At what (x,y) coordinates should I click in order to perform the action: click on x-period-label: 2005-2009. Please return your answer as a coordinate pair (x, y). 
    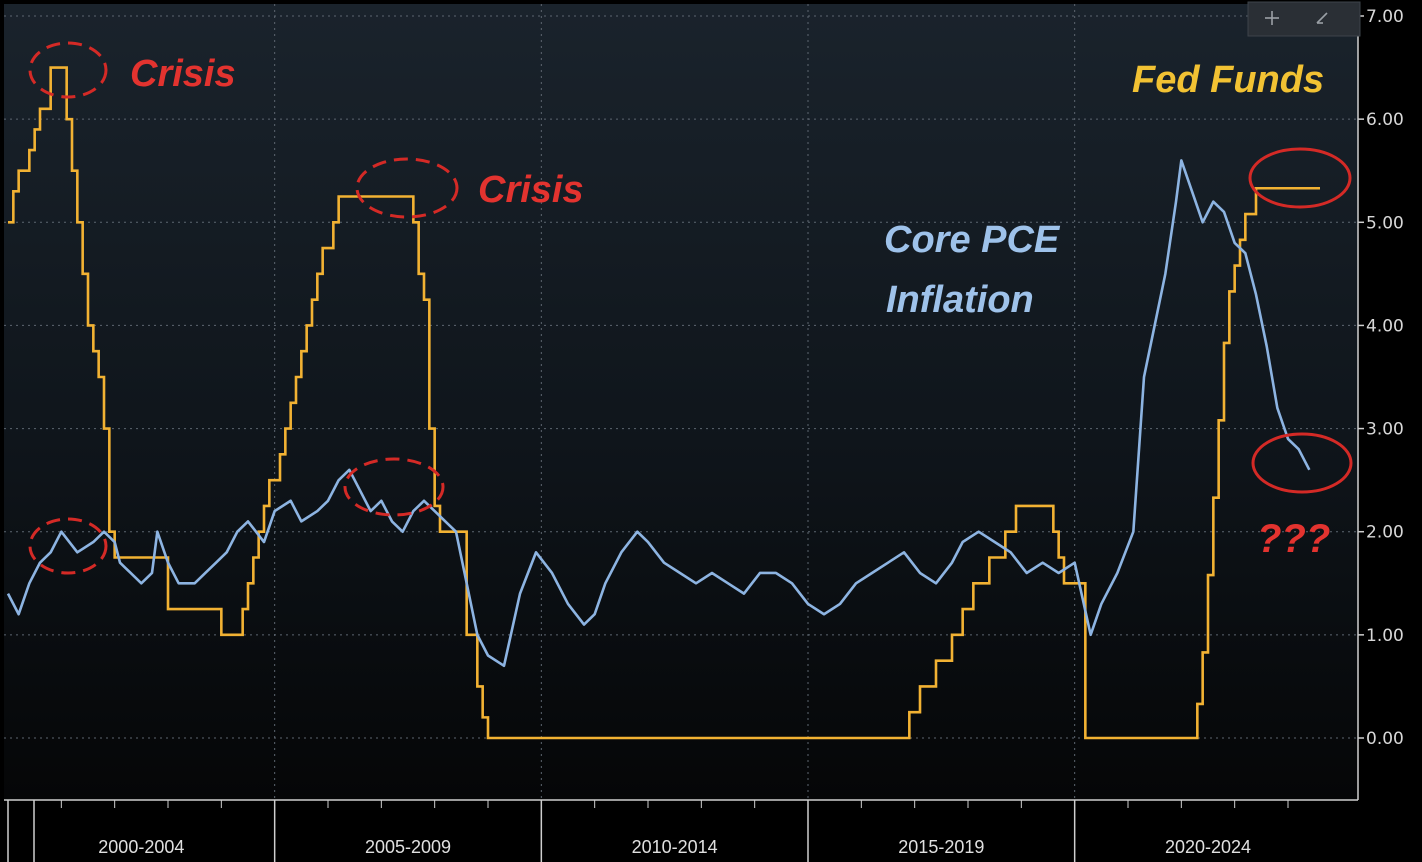
    Looking at the image, I should click on (408, 847).